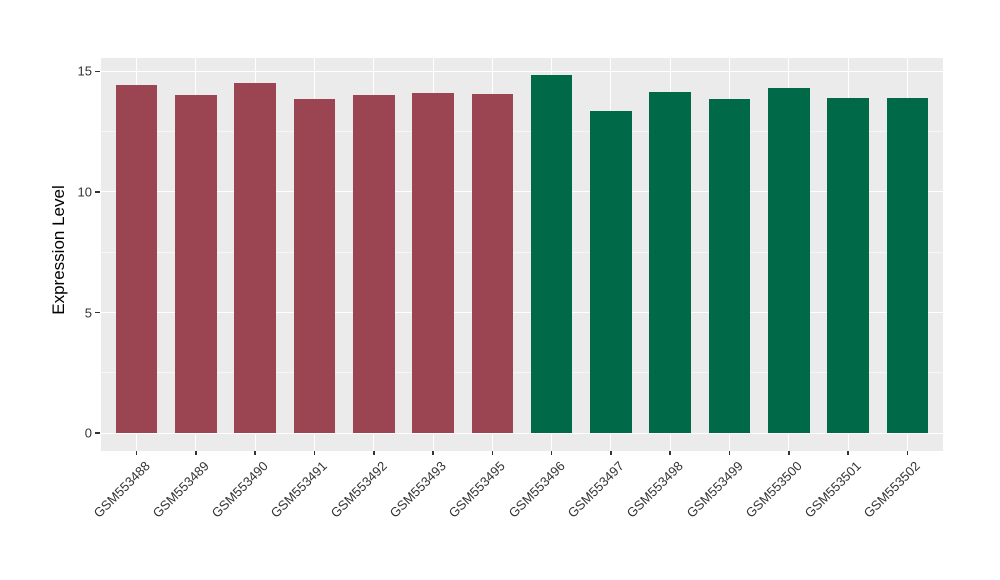 The image size is (1000, 580). I want to click on bar-GSM553492, so click(374, 264).